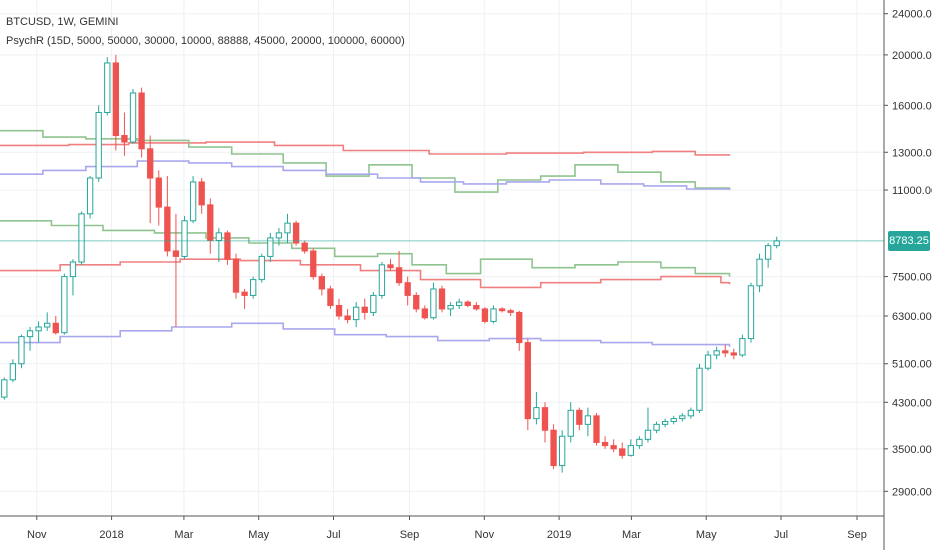  What do you see at coordinates (912, 191) in the screenshot?
I see `y-tick-label: 11000.00` at bounding box center [912, 191].